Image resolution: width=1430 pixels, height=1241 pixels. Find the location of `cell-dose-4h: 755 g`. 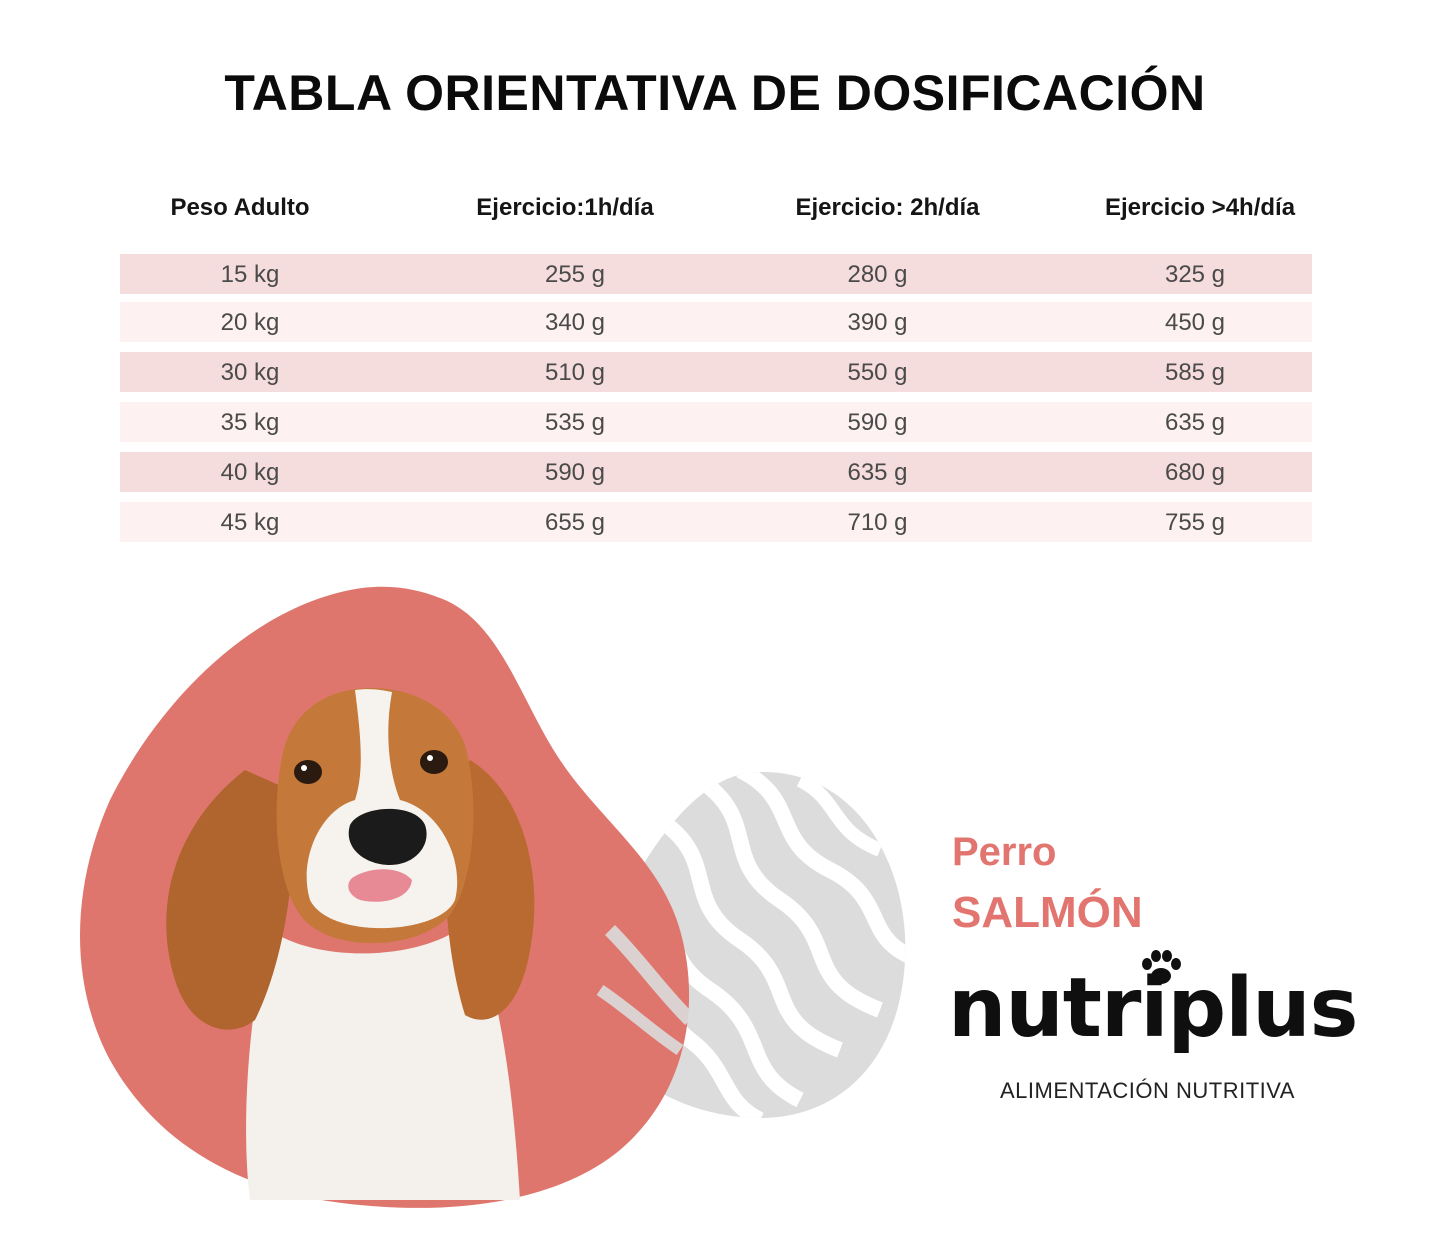

cell-dose-4h: 755 g is located at coordinates (1195, 522).